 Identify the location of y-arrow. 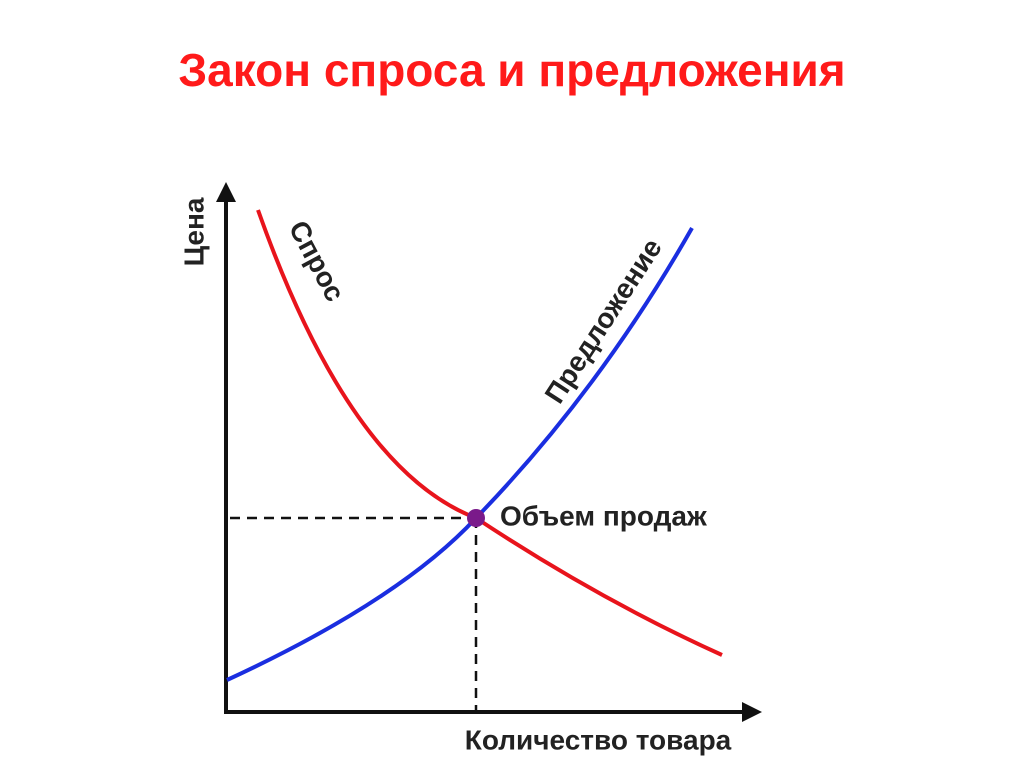
(226, 192).